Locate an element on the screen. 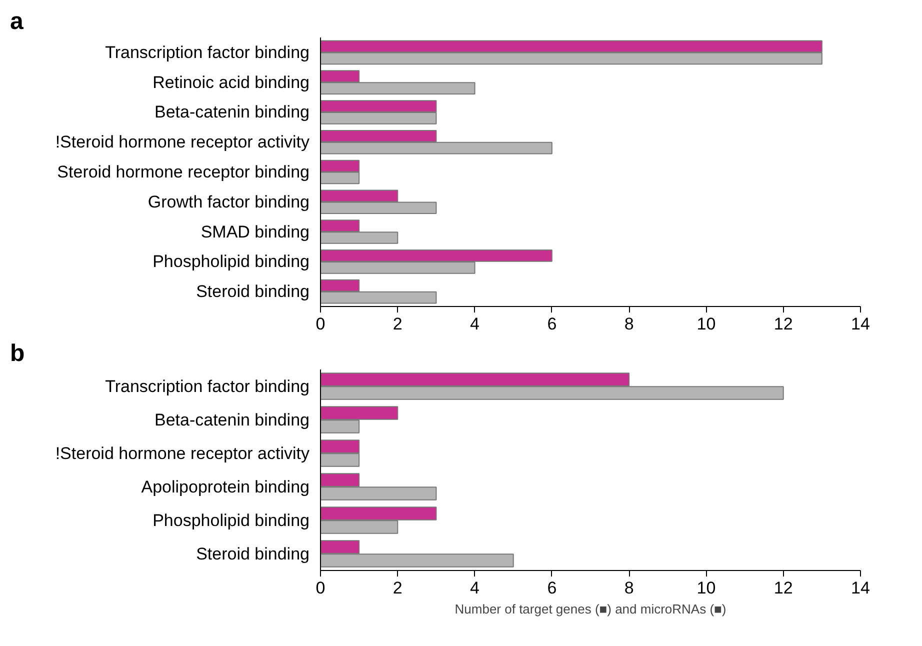 Image resolution: width=922 pixels, height=646 pixels. y-tick-label: Growth factor binding is located at coordinates (229, 202).